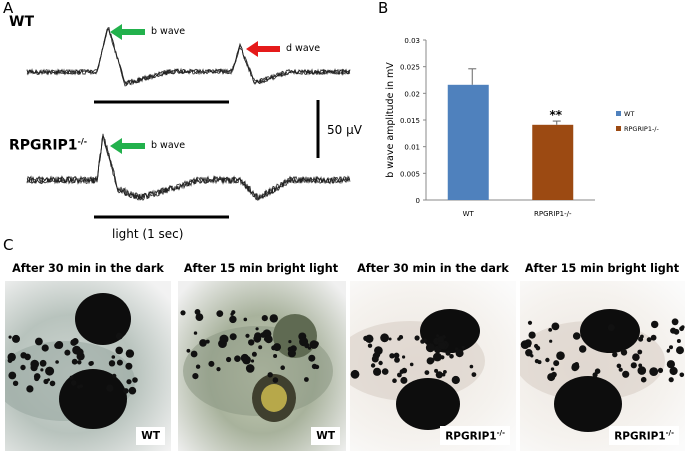  What do you see at coordinates (8, 8) in the screenshot?
I see `panel-a-letter: A` at bounding box center [8, 8].